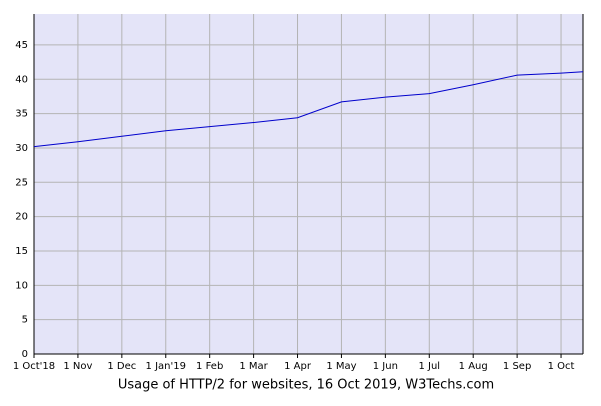  Describe the element at coordinates (385, 366) in the screenshot. I see `x-tick-label: 1 Jun` at that location.